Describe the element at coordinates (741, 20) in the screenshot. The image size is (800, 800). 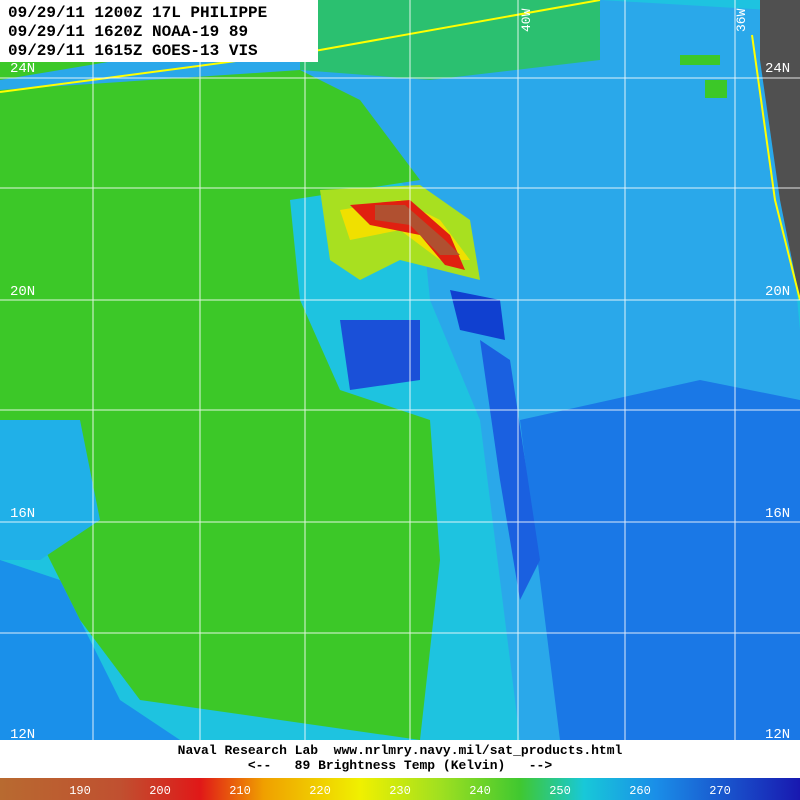
I see `lon-label: 36W` at that location.